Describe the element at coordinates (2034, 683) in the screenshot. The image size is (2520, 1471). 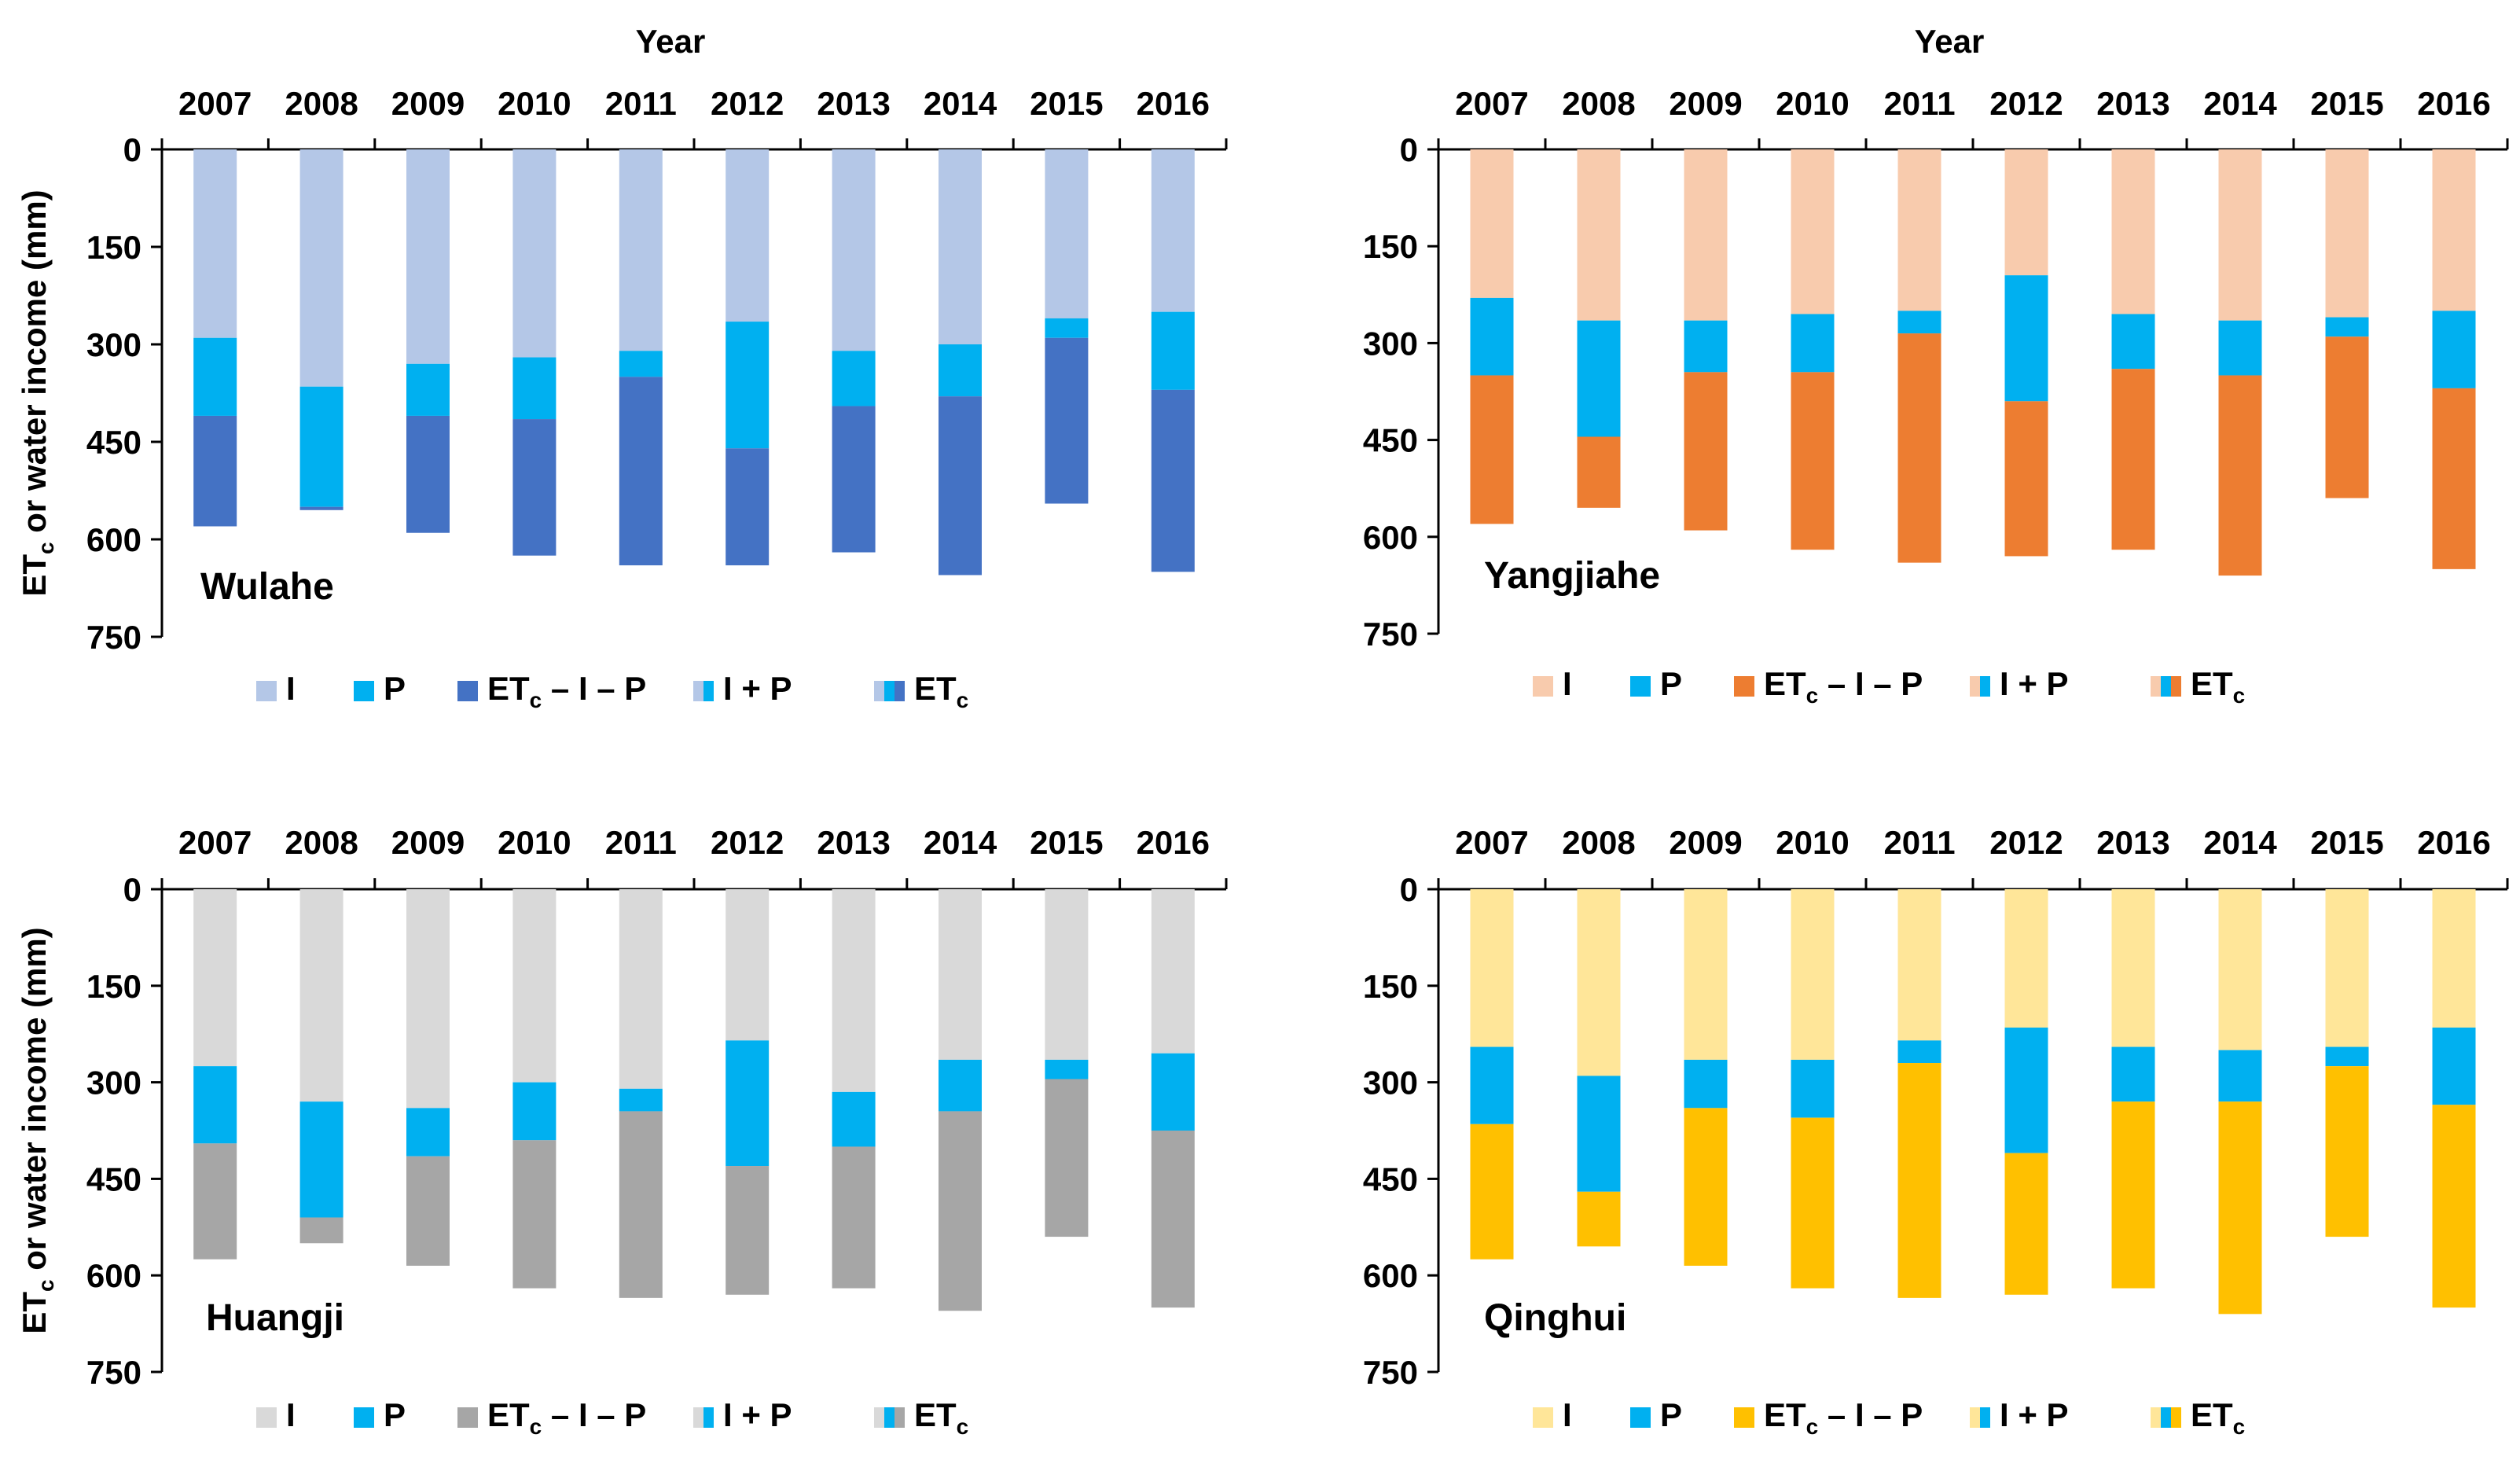
I see `legend-label-ip: I + P` at that location.